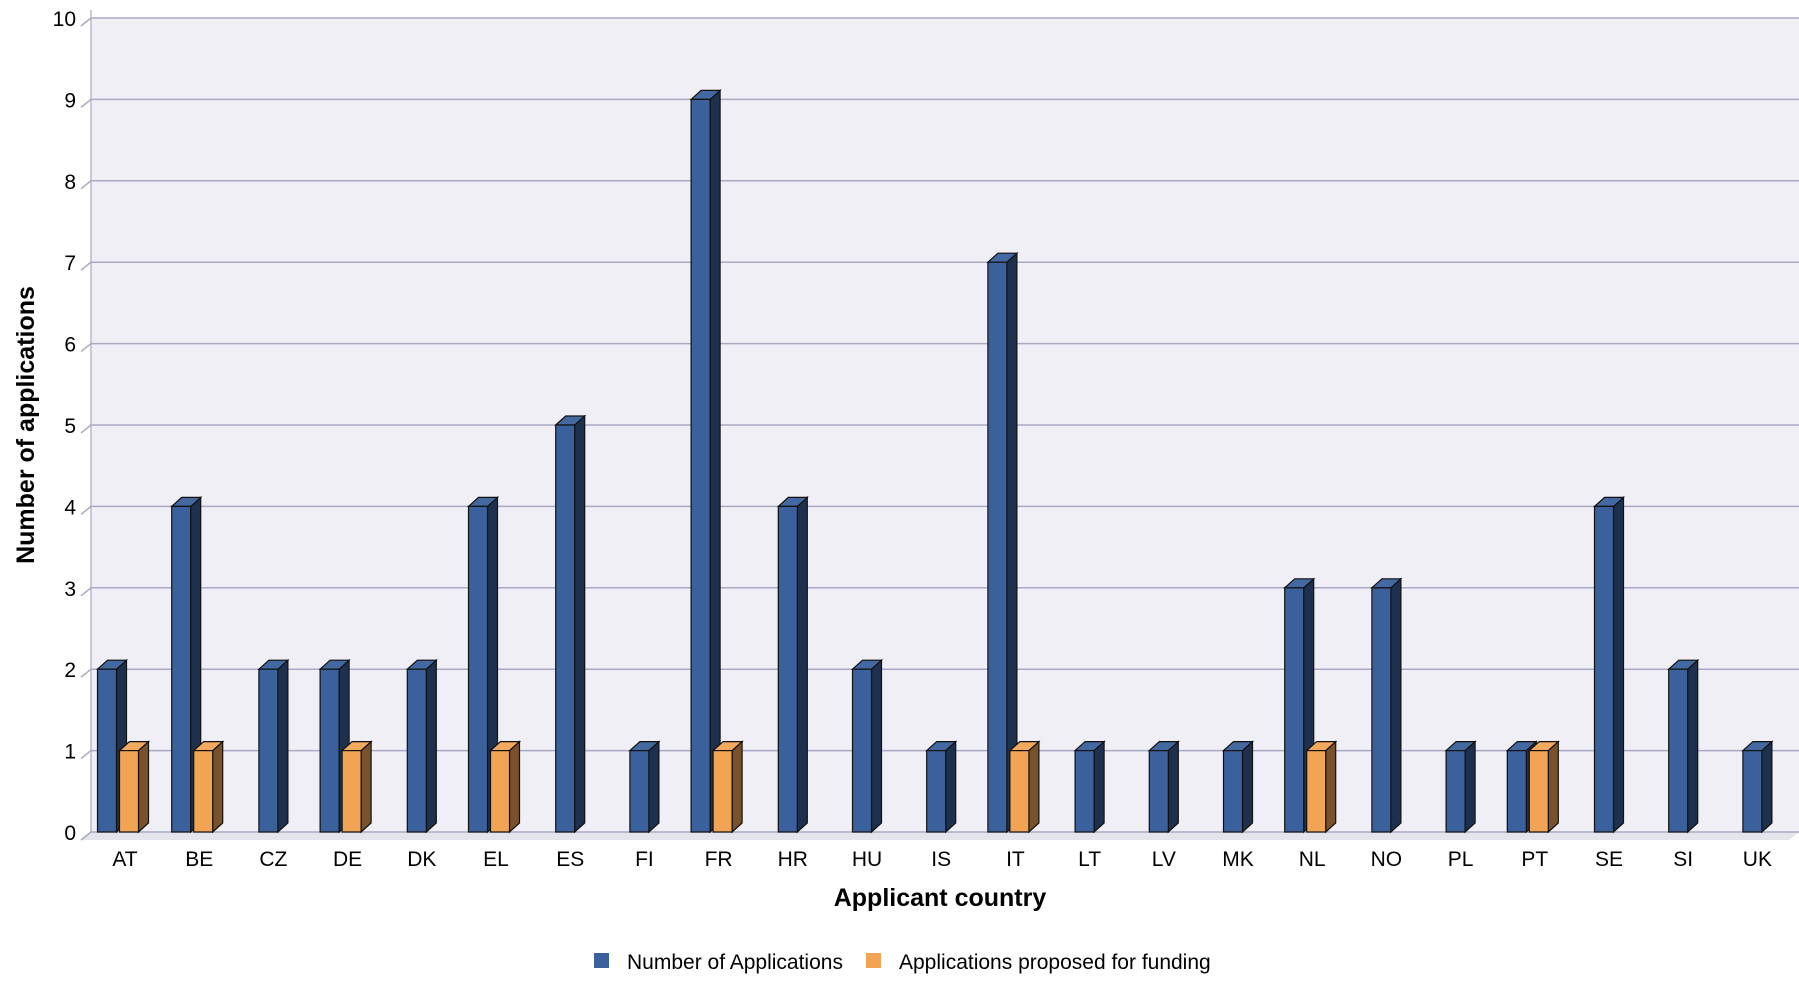 This screenshot has height=986, width=1799. I want to click on y-tick-label: 2, so click(70, 670).